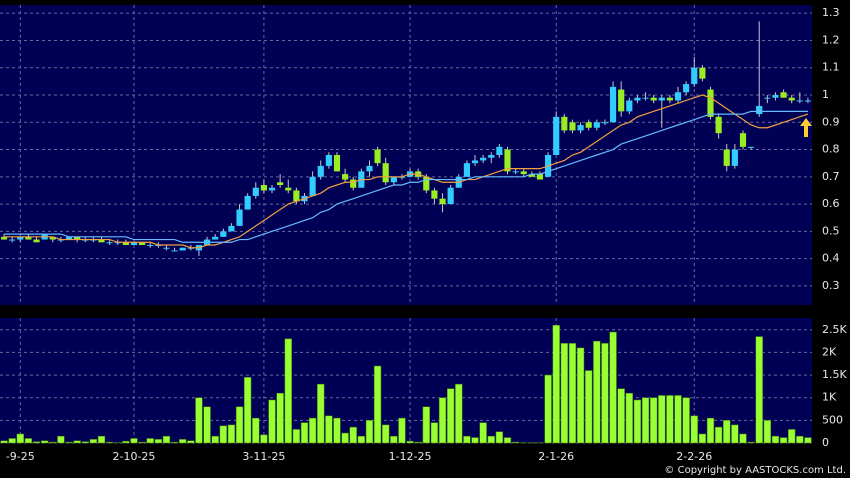 This screenshot has width=850, height=478. What do you see at coordinates (834, 329) in the screenshot?
I see `y-tick-label: 2.5K` at bounding box center [834, 329].